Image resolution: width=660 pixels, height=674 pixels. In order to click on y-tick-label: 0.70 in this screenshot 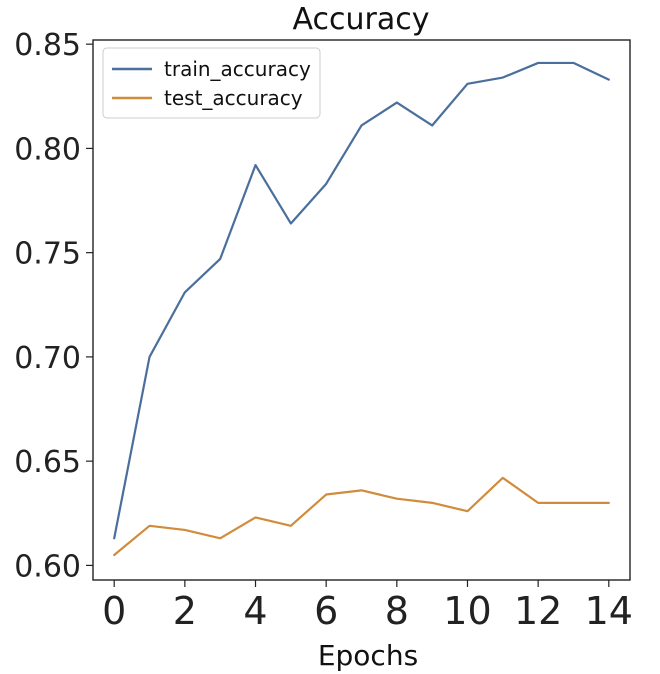, I will do `click(47, 358)`.